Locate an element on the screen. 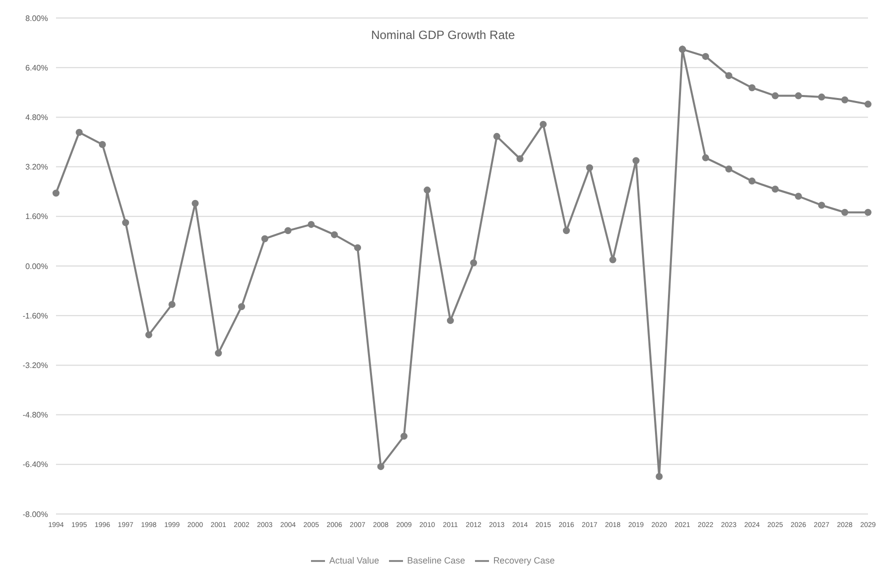 The image size is (887, 588). y-tick-label: 0.00% is located at coordinates (36, 266).